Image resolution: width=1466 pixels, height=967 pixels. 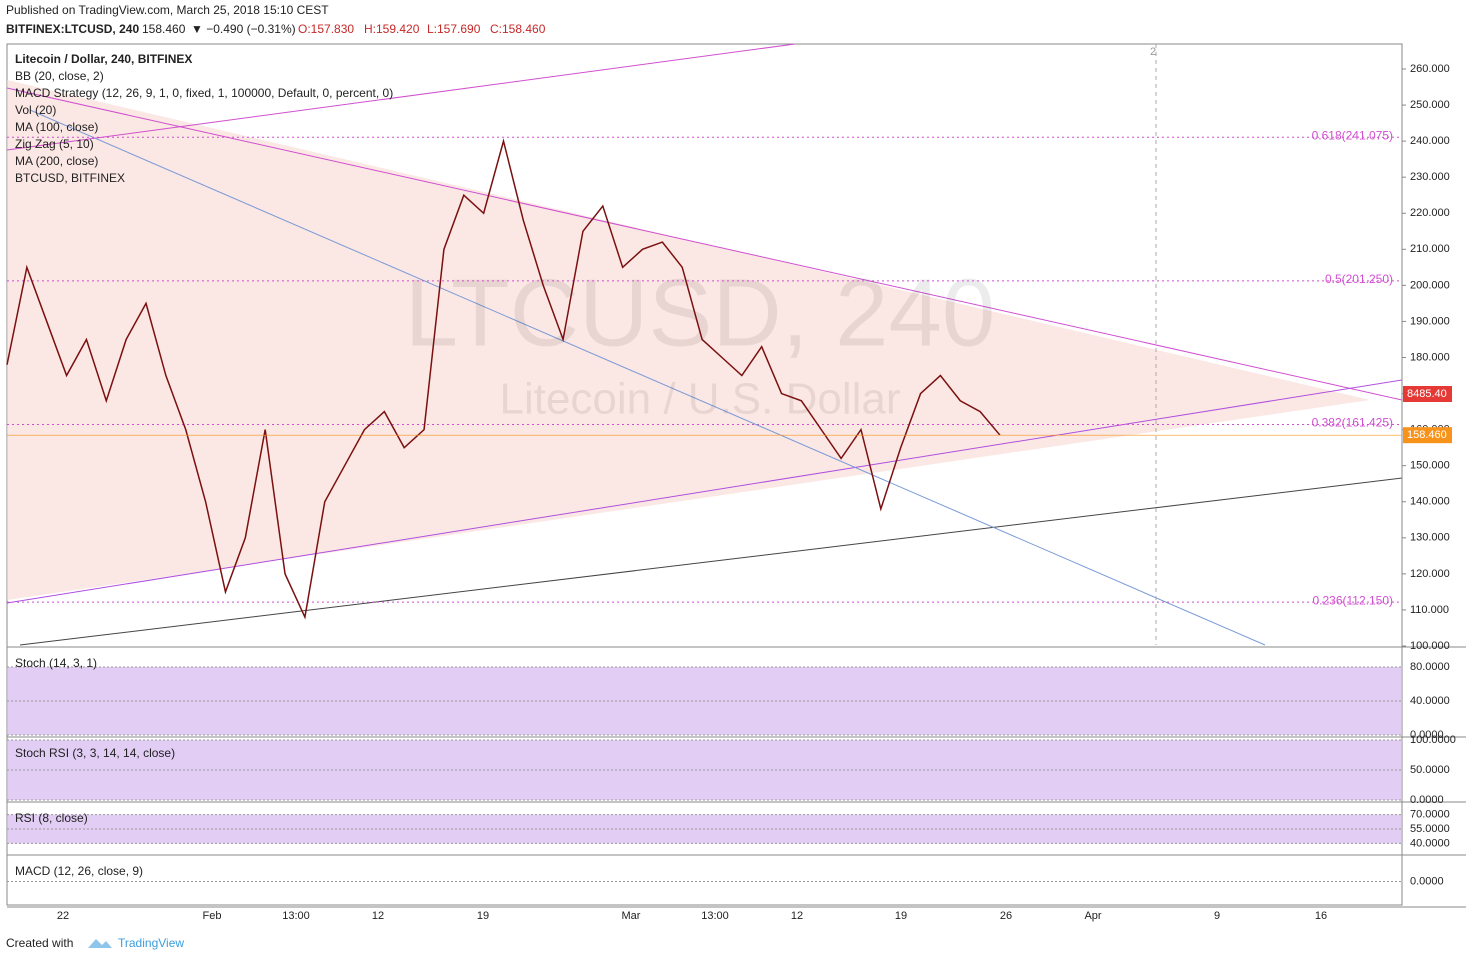 What do you see at coordinates (1430, 213) in the screenshot?
I see `y-tick-label: 220.000` at bounding box center [1430, 213].